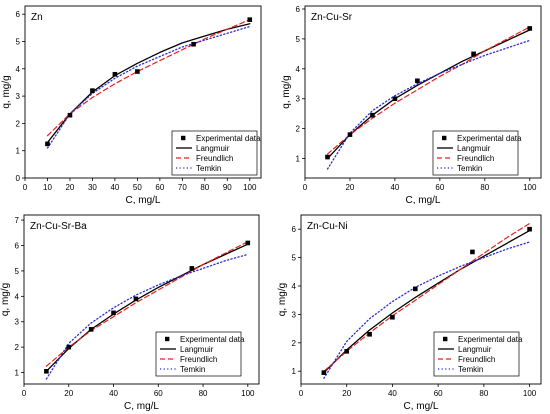 This screenshot has width=550, height=414. Describe the element at coordinates (58, 226) in the screenshot. I see `panel-title: Zn-Cu-Sr-Ba` at that location.